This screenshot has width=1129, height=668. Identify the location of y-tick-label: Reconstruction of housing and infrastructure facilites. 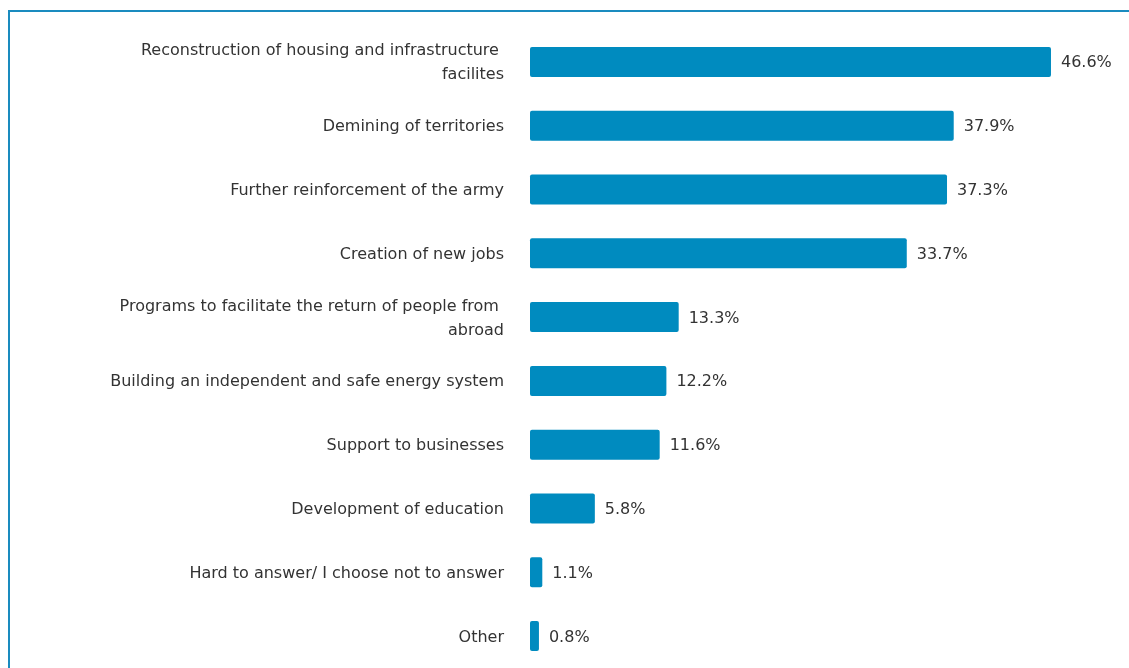
(322, 62).